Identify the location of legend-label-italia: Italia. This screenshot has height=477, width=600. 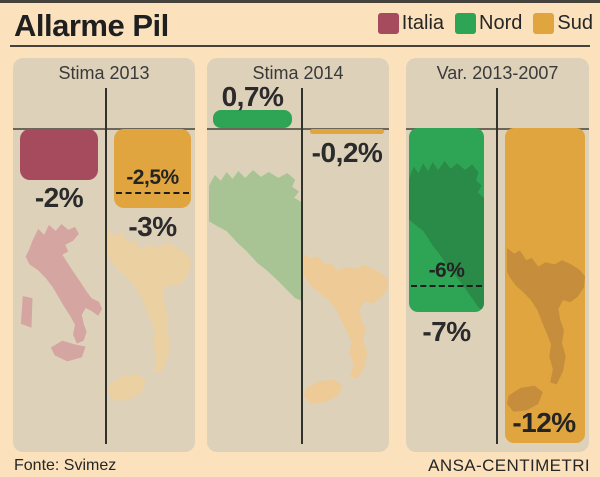
(423, 23).